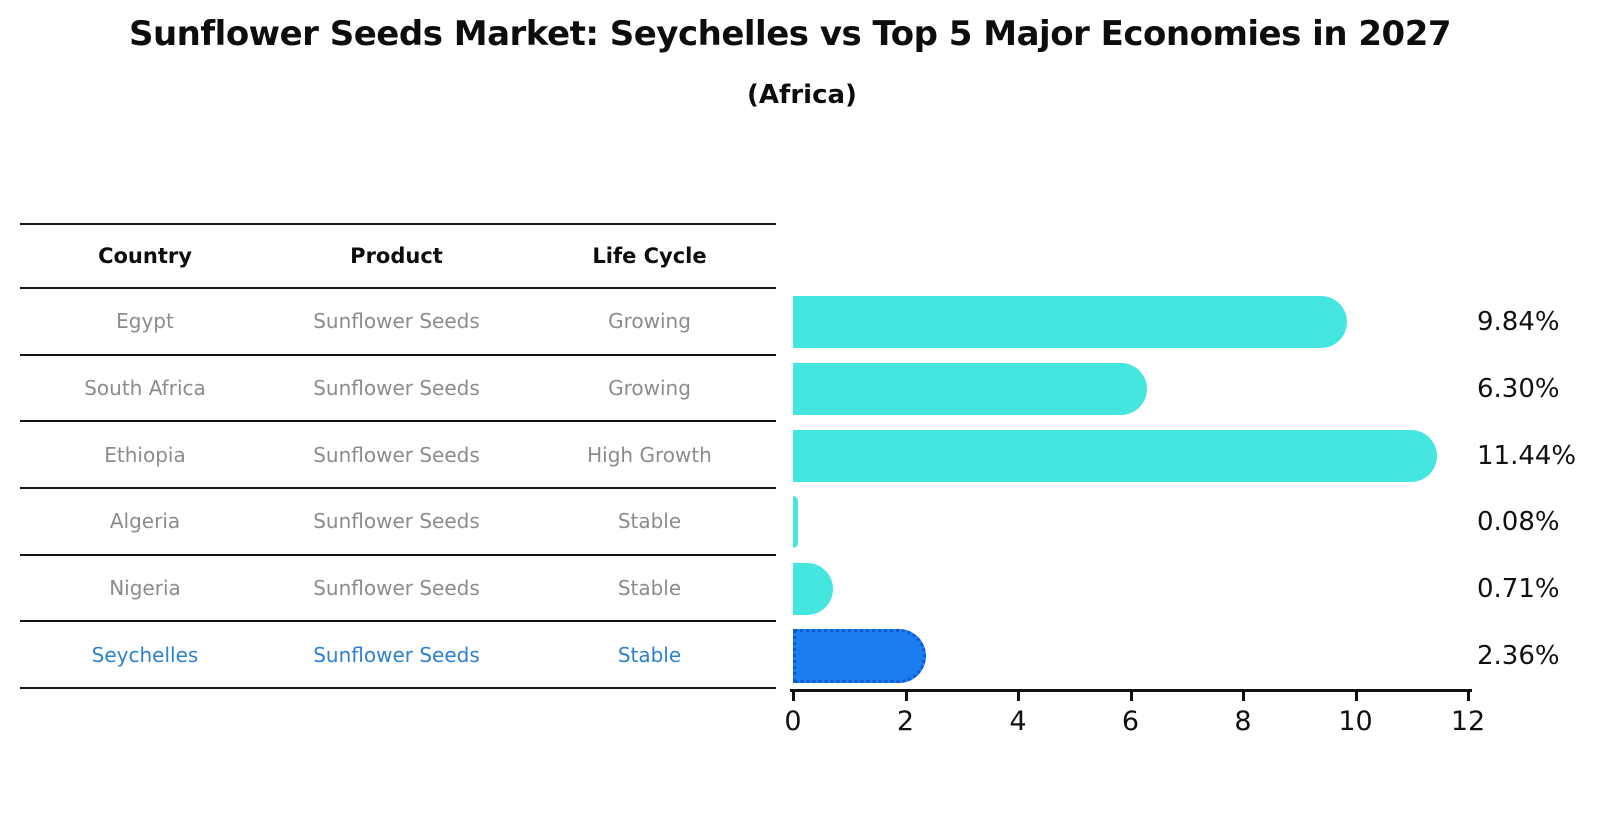 The height and width of the screenshot is (823, 1604). I want to click on value-labels: 9.84% 6.30% 11.44% 0.08% 0.71% 2.36%, so click(1539, 489).